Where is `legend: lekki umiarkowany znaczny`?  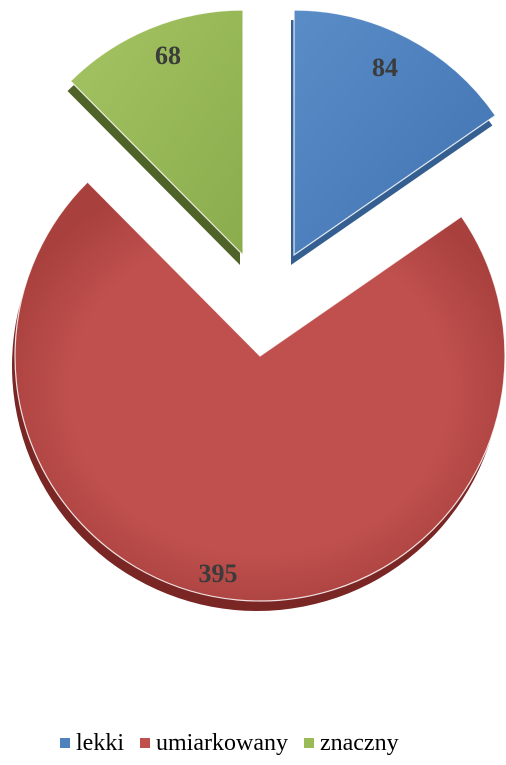 legend: lekki umiarkowany znaczny is located at coordinates (229, 743).